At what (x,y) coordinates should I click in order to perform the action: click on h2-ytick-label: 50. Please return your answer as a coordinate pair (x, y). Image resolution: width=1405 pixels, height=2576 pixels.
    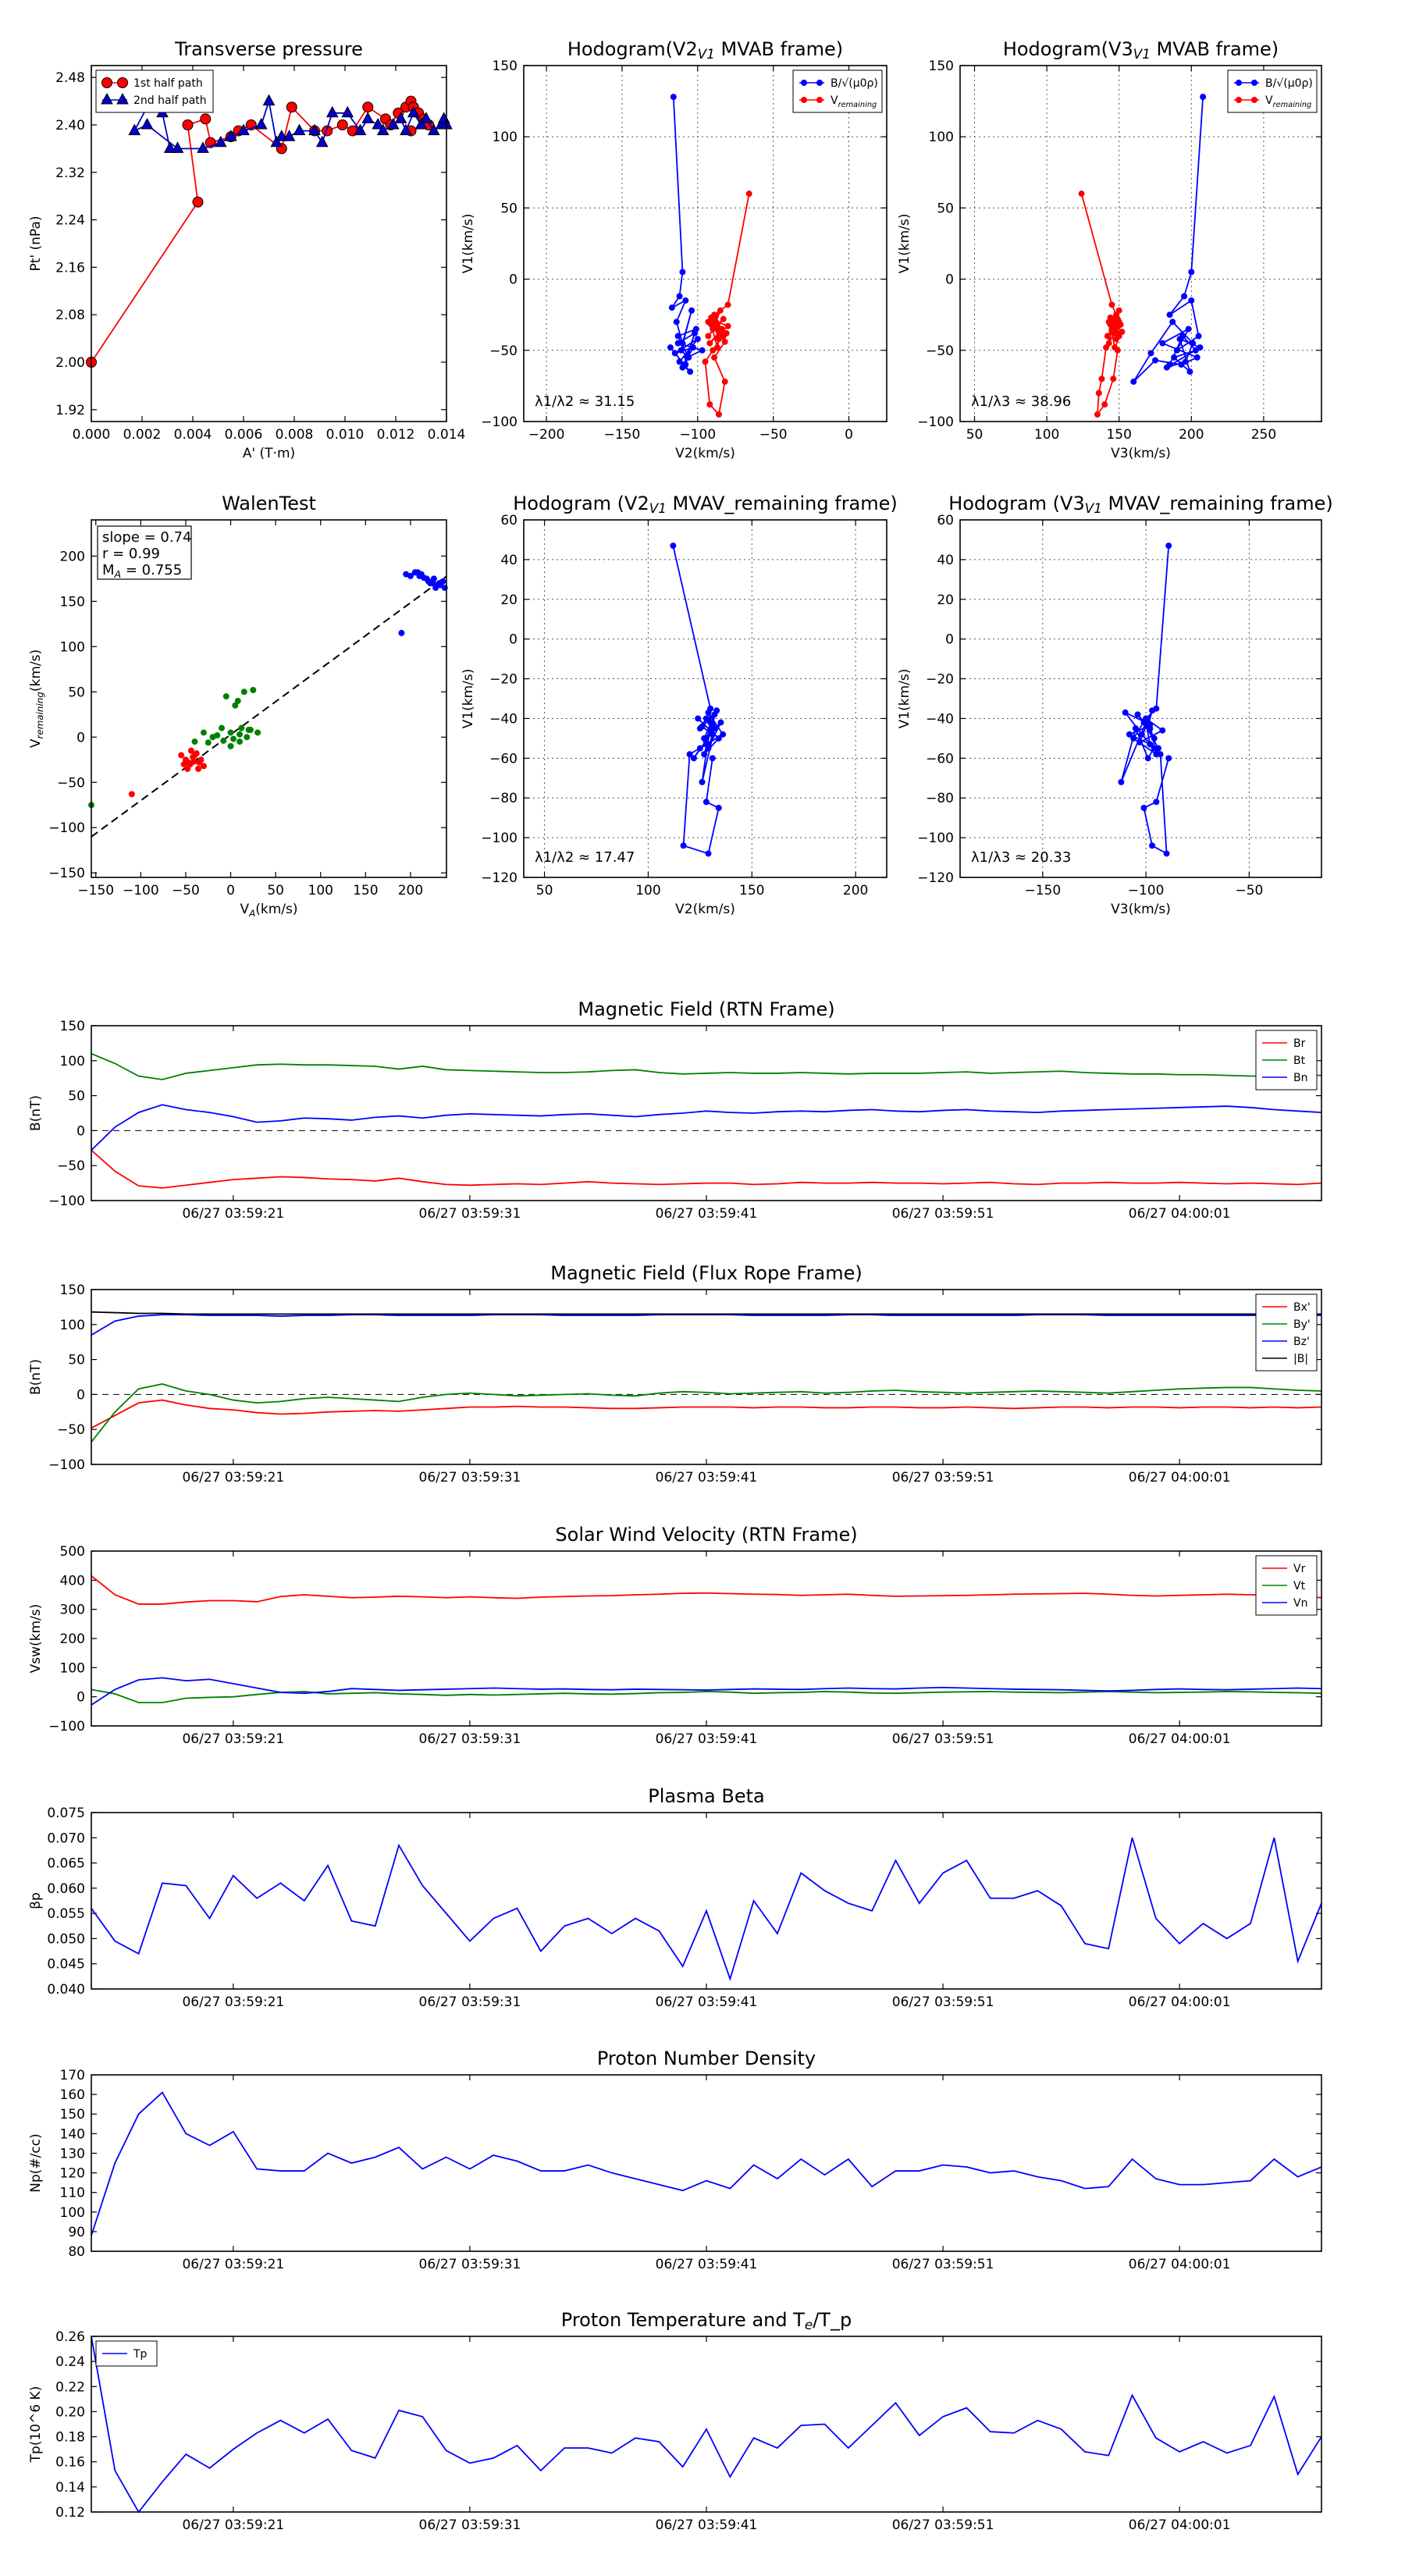
    Looking at the image, I should click on (946, 208).